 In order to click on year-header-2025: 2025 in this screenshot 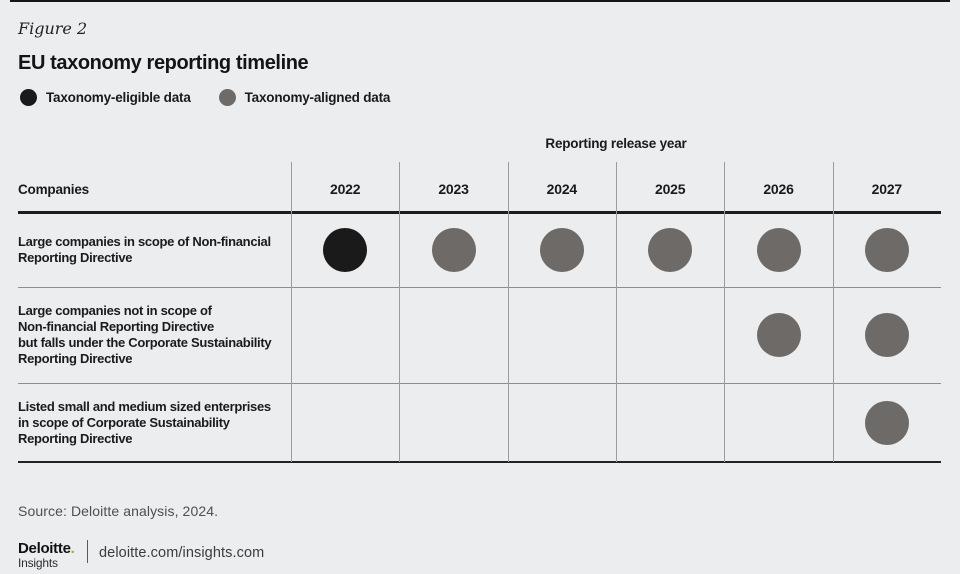, I will do `click(670, 189)`.